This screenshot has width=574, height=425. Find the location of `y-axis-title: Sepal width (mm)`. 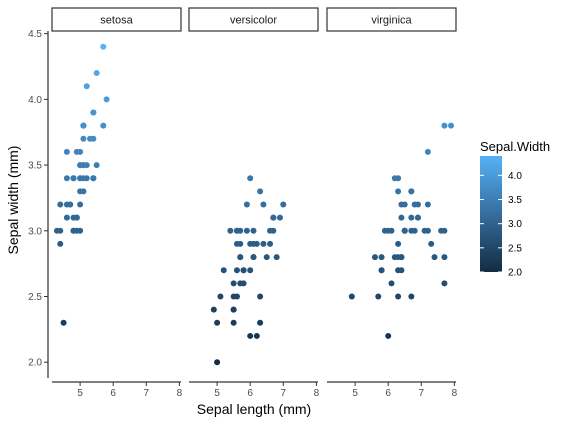

y-axis-title: Sepal width (mm) is located at coordinates (13, 200).